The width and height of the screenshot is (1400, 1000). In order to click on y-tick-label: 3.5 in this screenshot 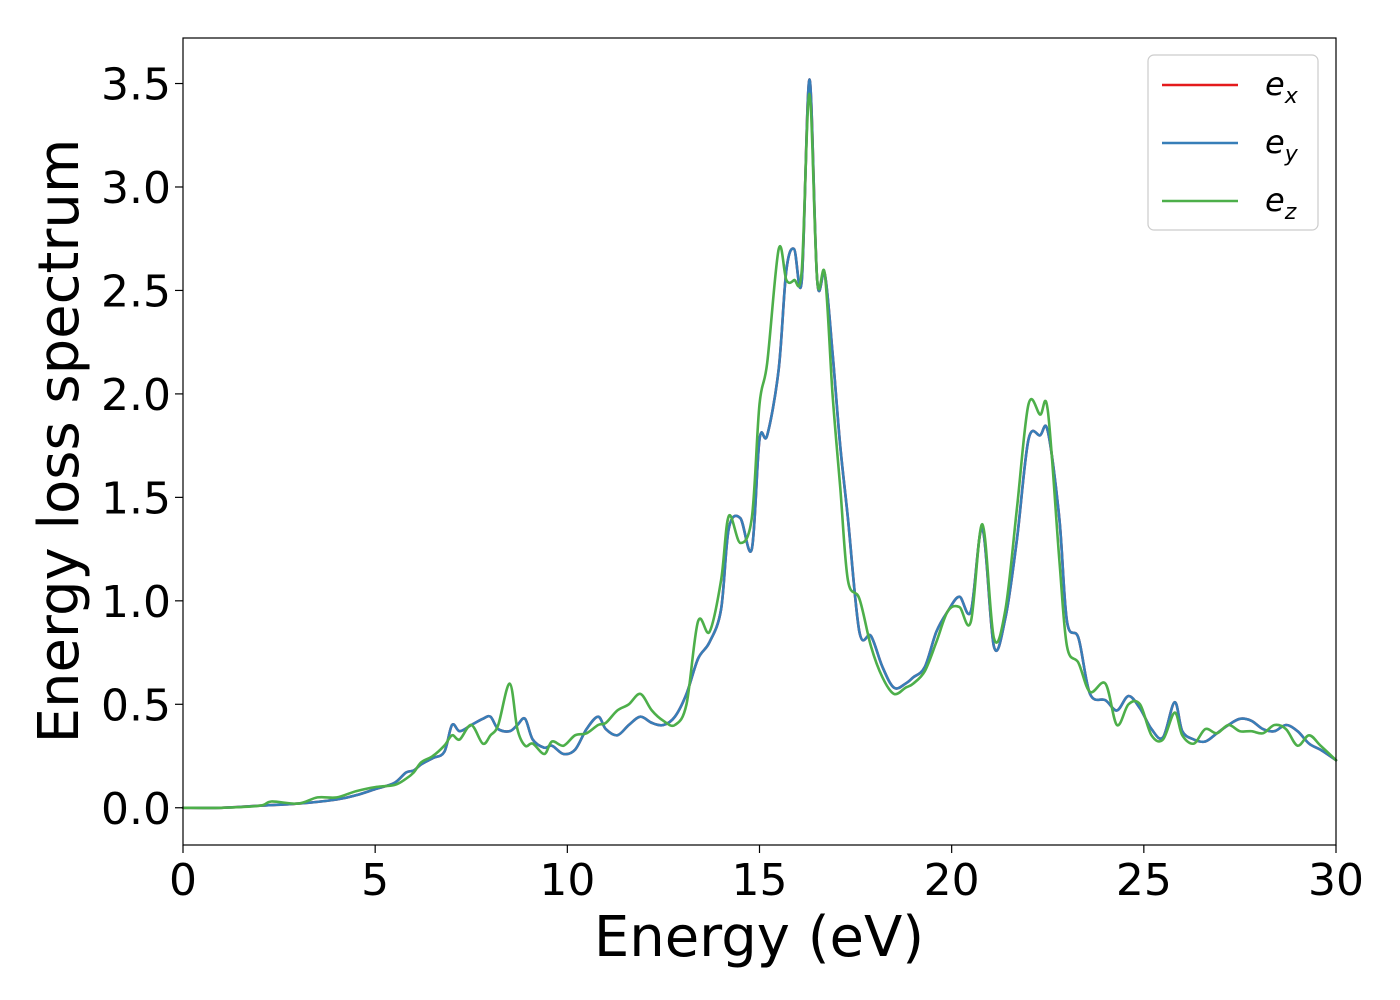, I will do `click(136, 85)`.